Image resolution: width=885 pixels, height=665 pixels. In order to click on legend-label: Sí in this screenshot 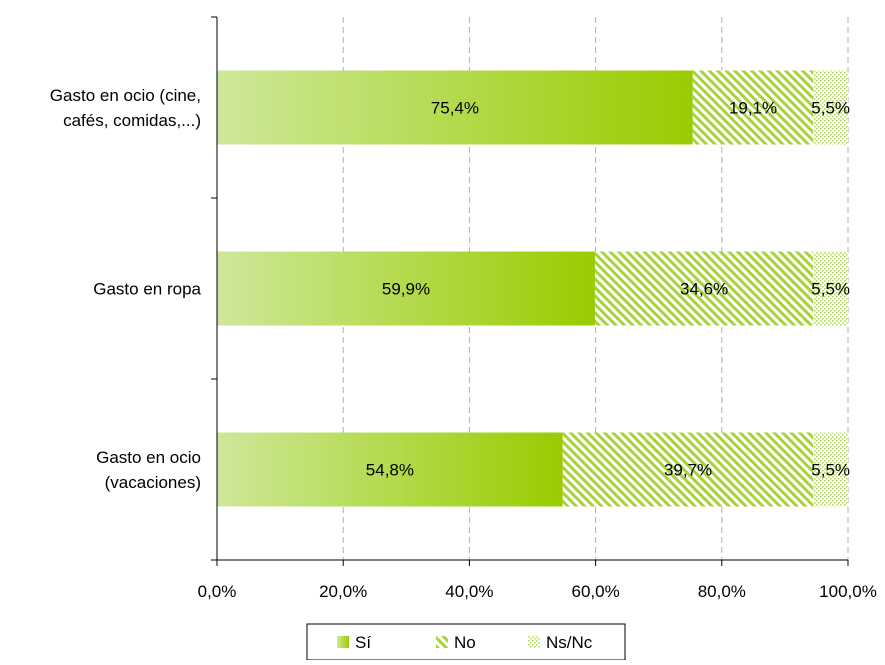, I will do `click(363, 642)`.